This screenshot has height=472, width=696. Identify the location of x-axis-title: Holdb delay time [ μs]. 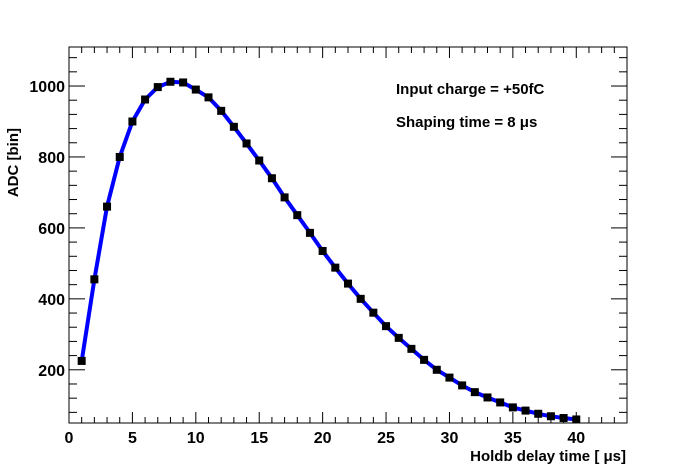
(548, 456).